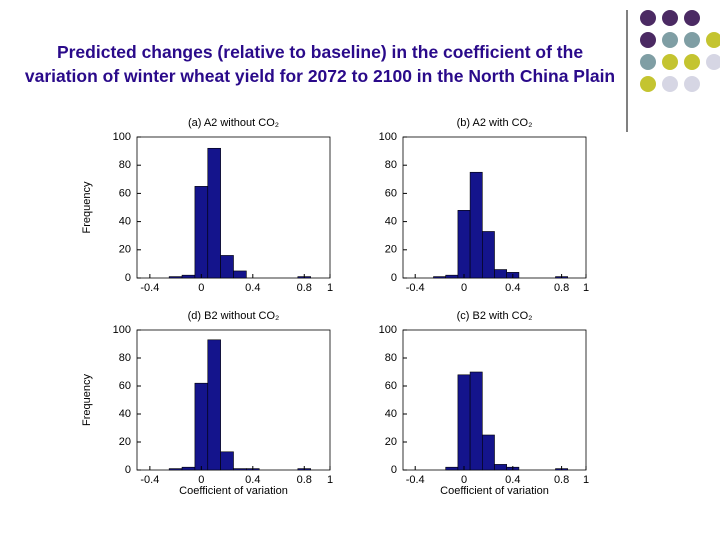 The width and height of the screenshot is (720, 540). Describe the element at coordinates (233, 123) in the screenshot. I see `panel-title: (a) A2 without CO₂` at that location.